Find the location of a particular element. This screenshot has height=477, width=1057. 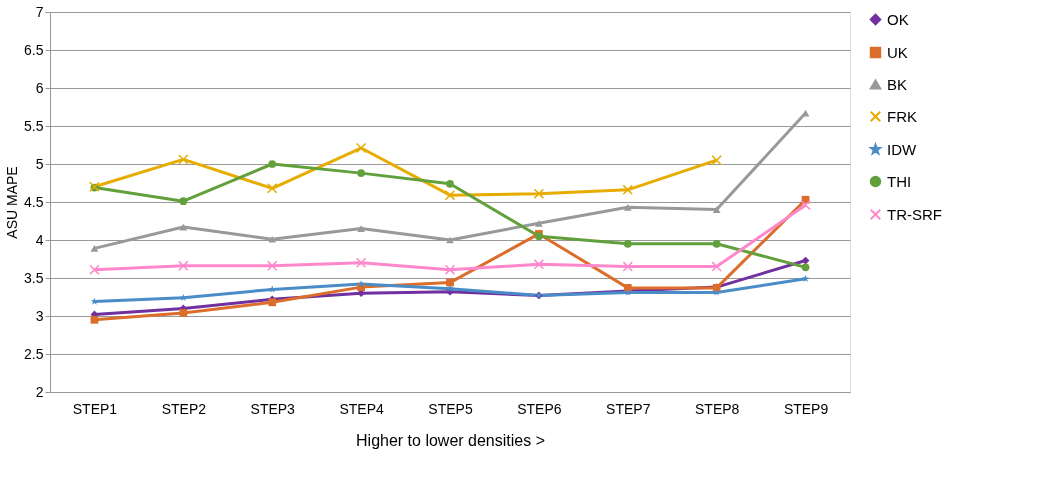

y-tick-label: 5 is located at coordinates (39, 163).